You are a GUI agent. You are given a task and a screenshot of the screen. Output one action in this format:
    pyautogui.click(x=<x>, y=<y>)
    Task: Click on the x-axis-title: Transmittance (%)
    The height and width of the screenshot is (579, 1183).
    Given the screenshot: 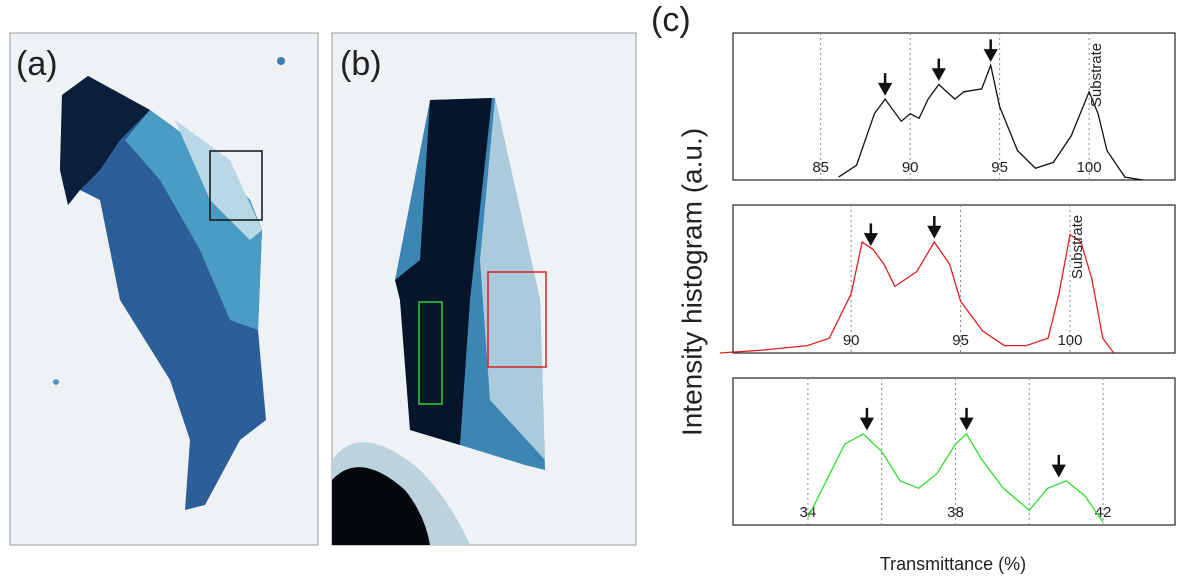 What is the action you would take?
    pyautogui.click(x=953, y=564)
    